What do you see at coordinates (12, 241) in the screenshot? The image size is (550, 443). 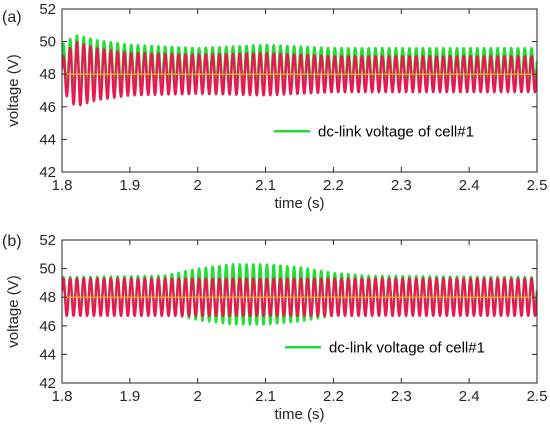 I see `panel-label: (b)` at bounding box center [12, 241].